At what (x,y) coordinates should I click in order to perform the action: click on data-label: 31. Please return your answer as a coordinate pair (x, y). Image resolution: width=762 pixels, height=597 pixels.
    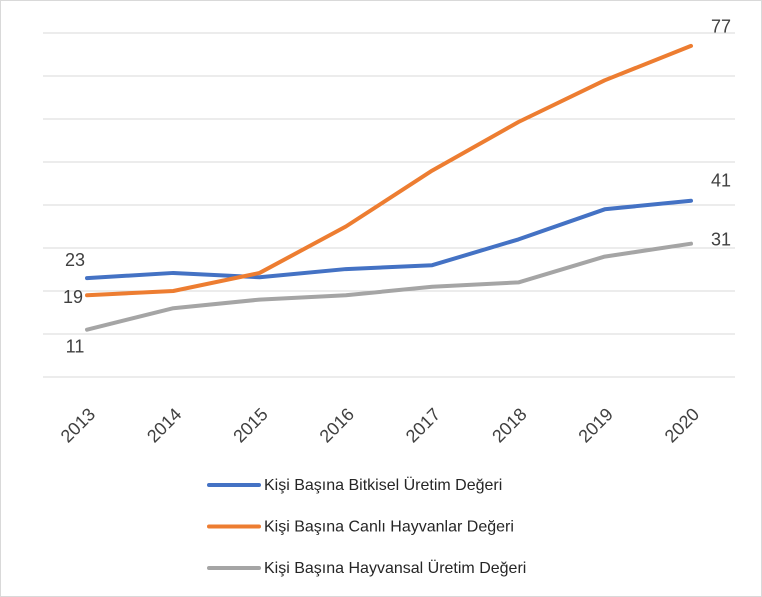
    Looking at the image, I should click on (721, 239).